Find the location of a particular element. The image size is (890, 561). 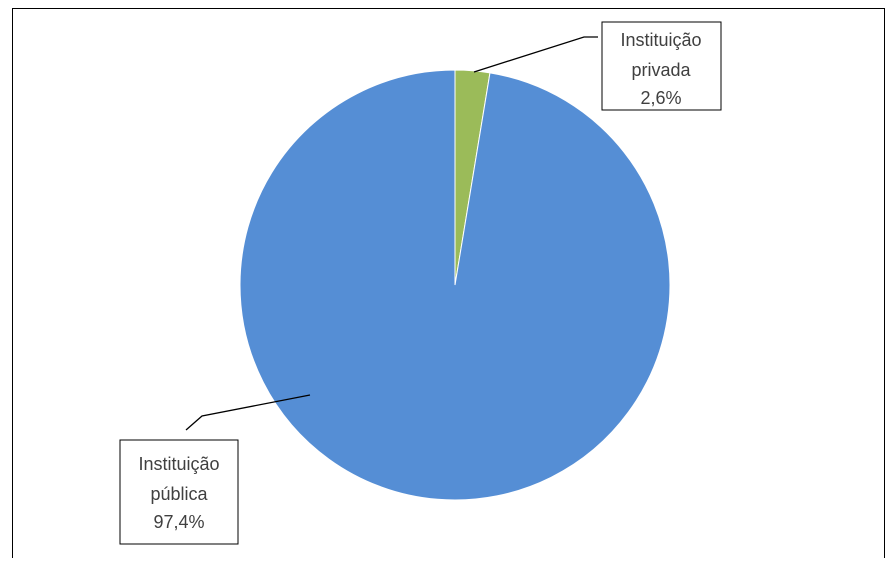

data-label-privada-line-2: privada is located at coordinates (661, 70).